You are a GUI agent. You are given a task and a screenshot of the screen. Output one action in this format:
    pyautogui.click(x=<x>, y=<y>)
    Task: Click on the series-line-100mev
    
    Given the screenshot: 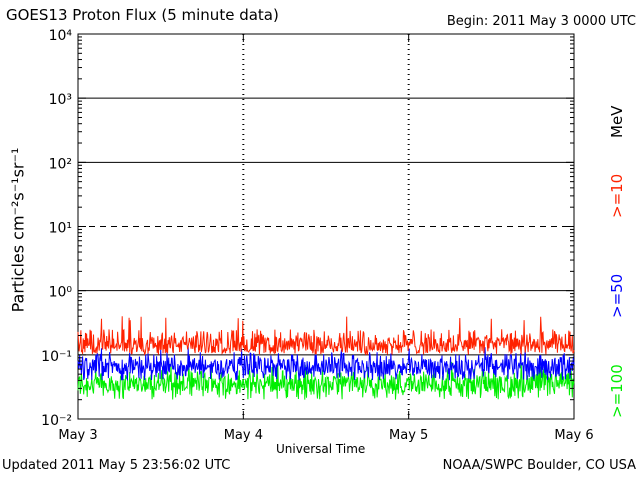 What is the action you would take?
    pyautogui.click(x=326, y=380)
    